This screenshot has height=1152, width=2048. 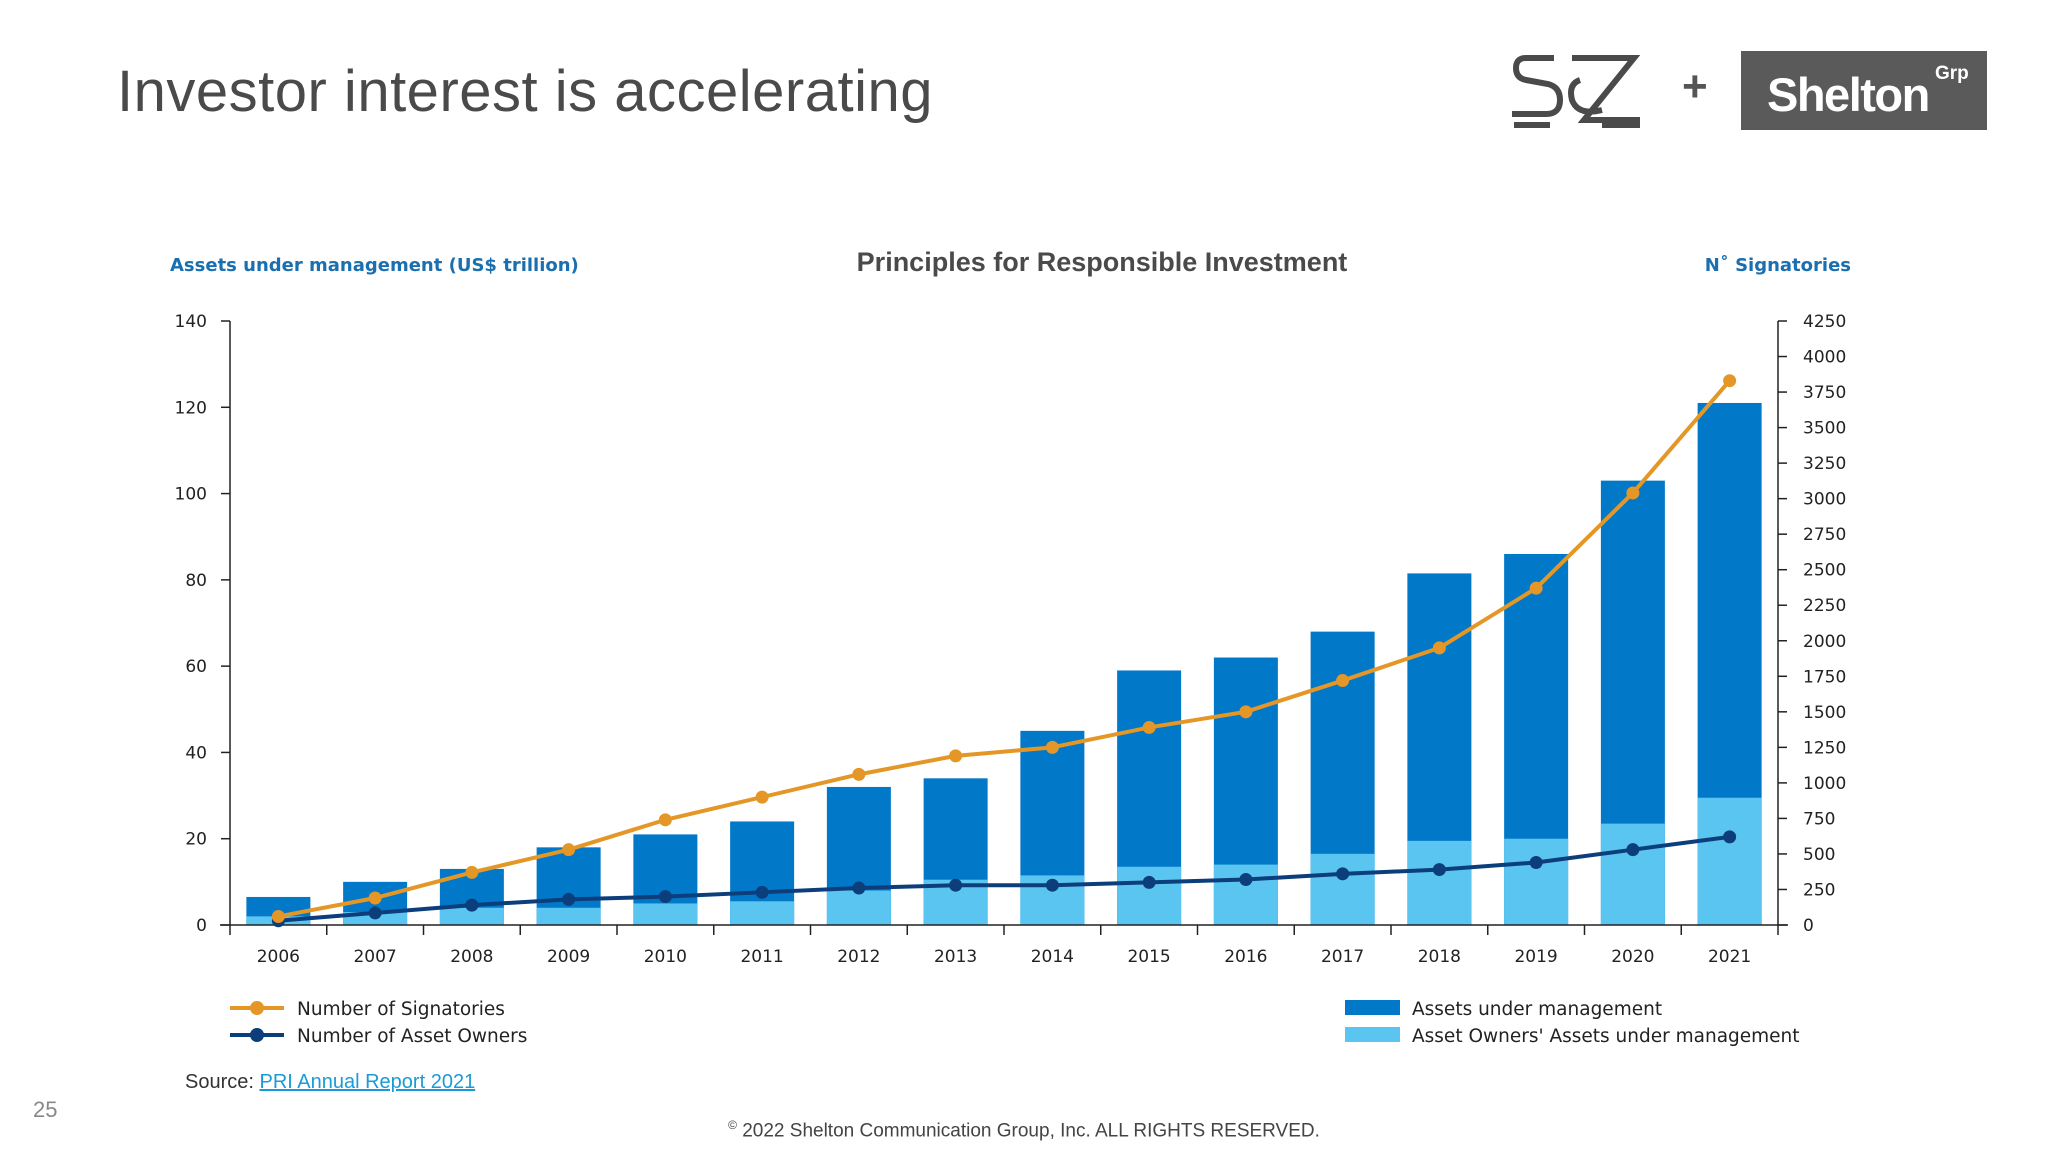 What do you see at coordinates (1824, 358) in the screenshot?
I see `right-tick-label: 4000` at bounding box center [1824, 358].